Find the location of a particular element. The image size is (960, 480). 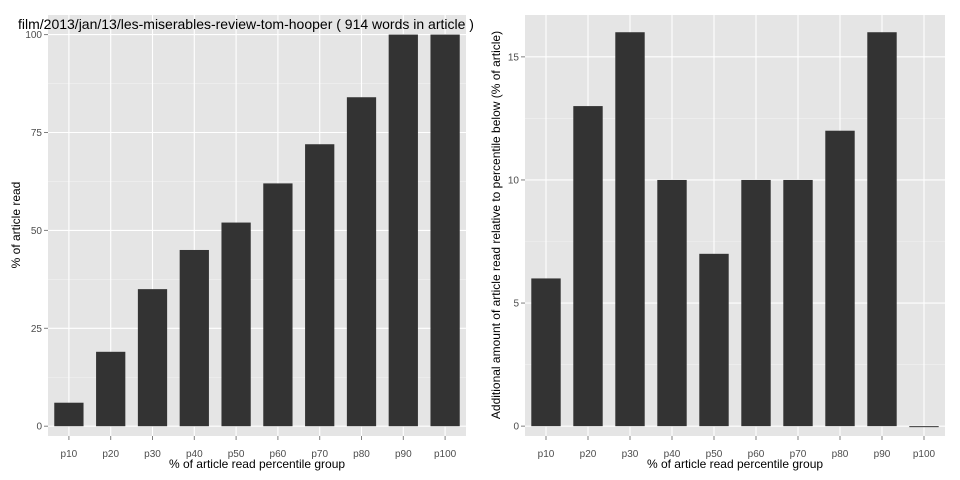

x-tick-labels-right: p10 p20 p30 p40 p50 p60 p70 p80 p90 p100 is located at coordinates (737, 448).